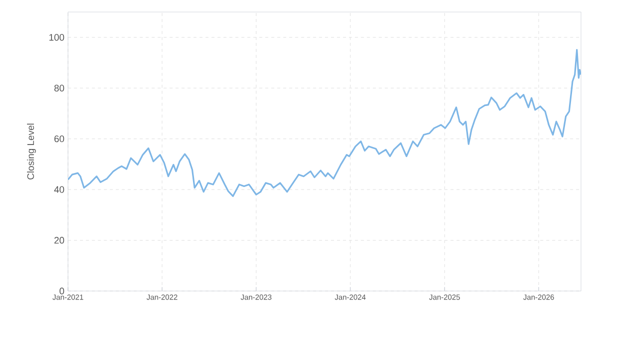 This screenshot has height=350, width=623. Describe the element at coordinates (62, 291) in the screenshot. I see `y-tick-label: 0` at that location.